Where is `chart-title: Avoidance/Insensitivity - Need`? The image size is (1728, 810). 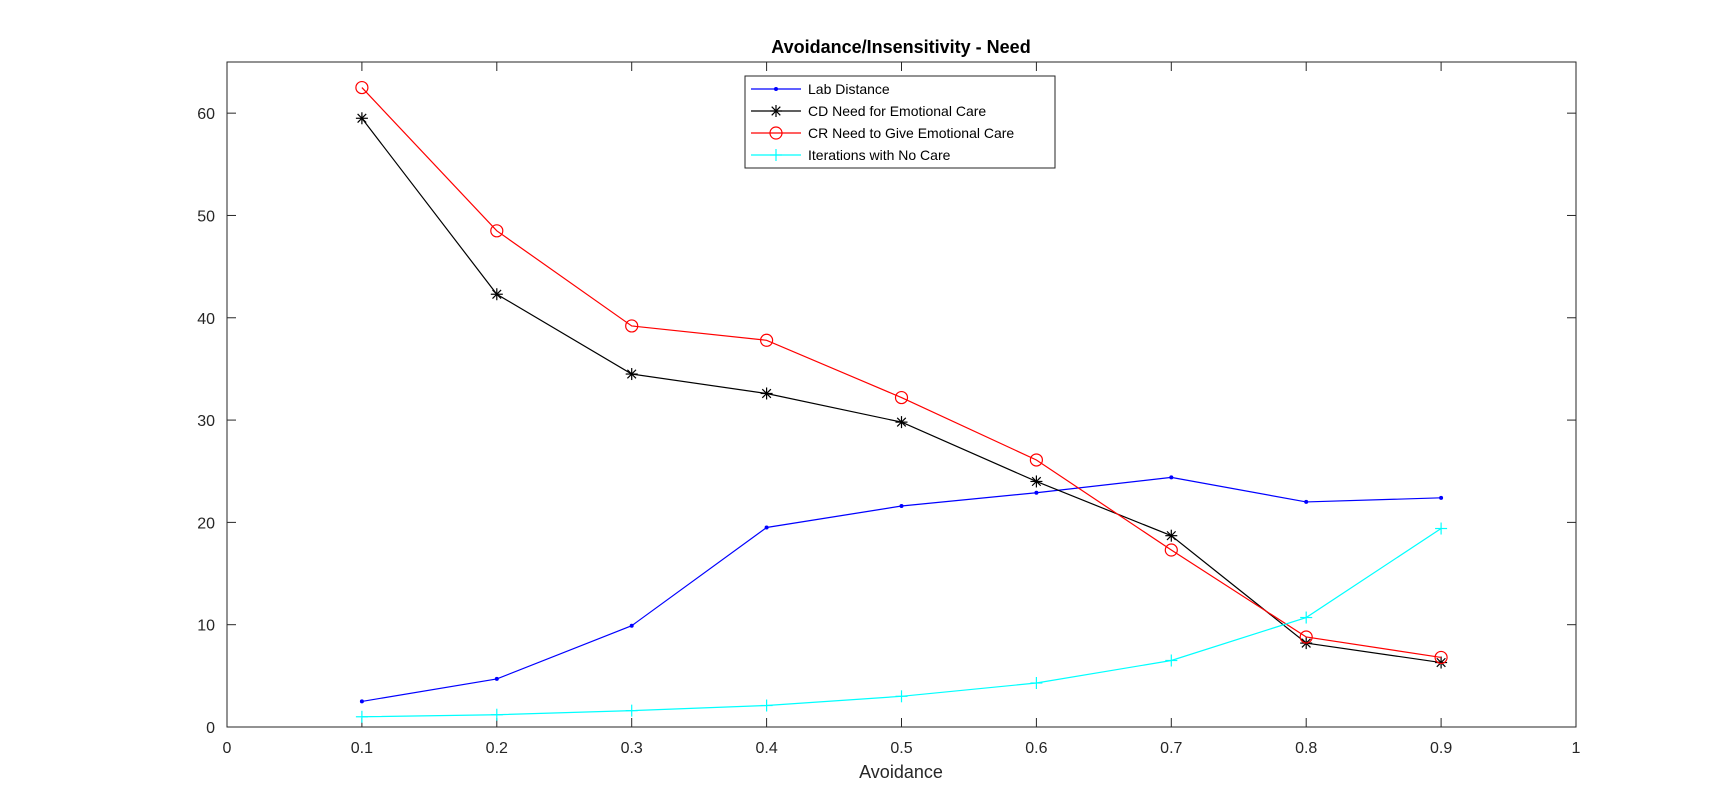
chart-title: Avoidance/Insensitivity - Need is located at coordinates (900, 47).